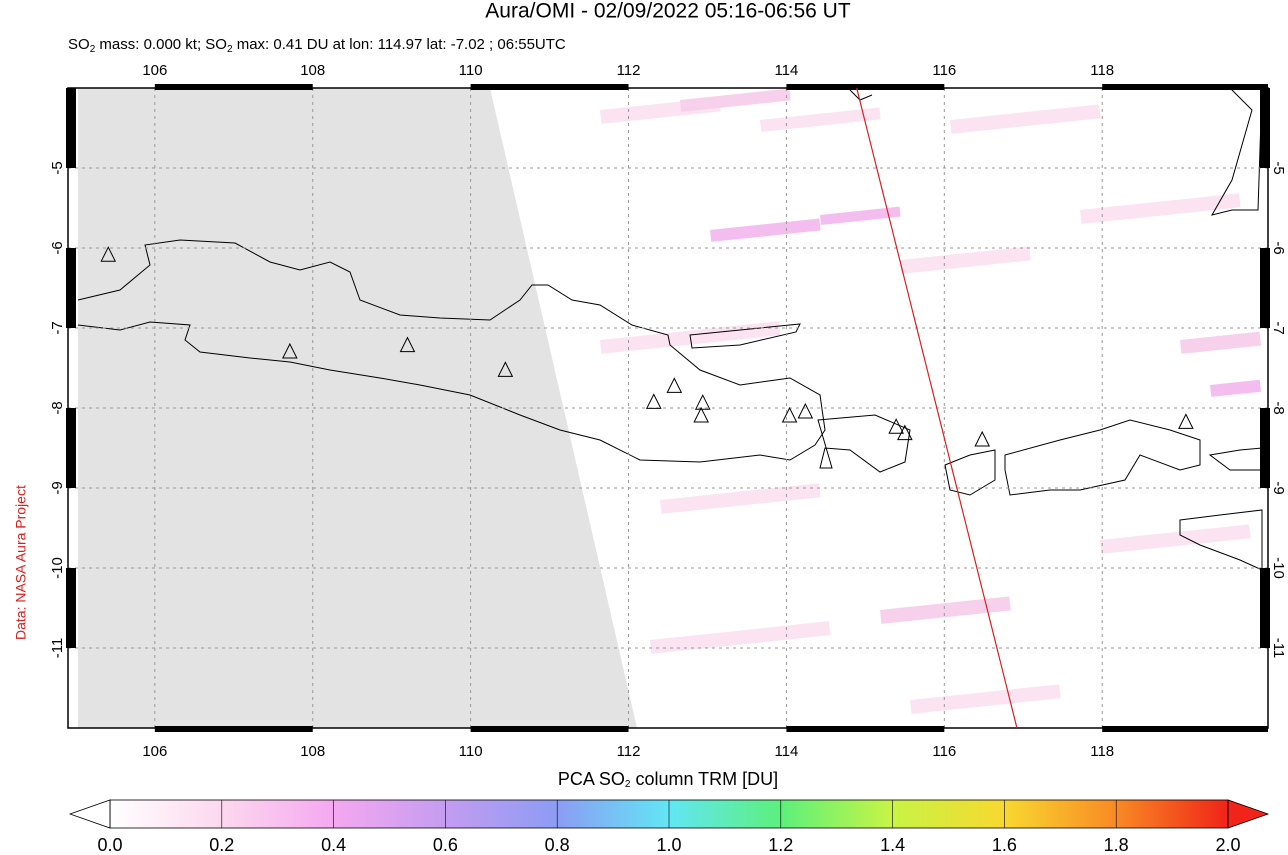 This screenshot has width=1288, height=855. I want to click on colorbar-tick-label: 1.6, so click(1004, 845).